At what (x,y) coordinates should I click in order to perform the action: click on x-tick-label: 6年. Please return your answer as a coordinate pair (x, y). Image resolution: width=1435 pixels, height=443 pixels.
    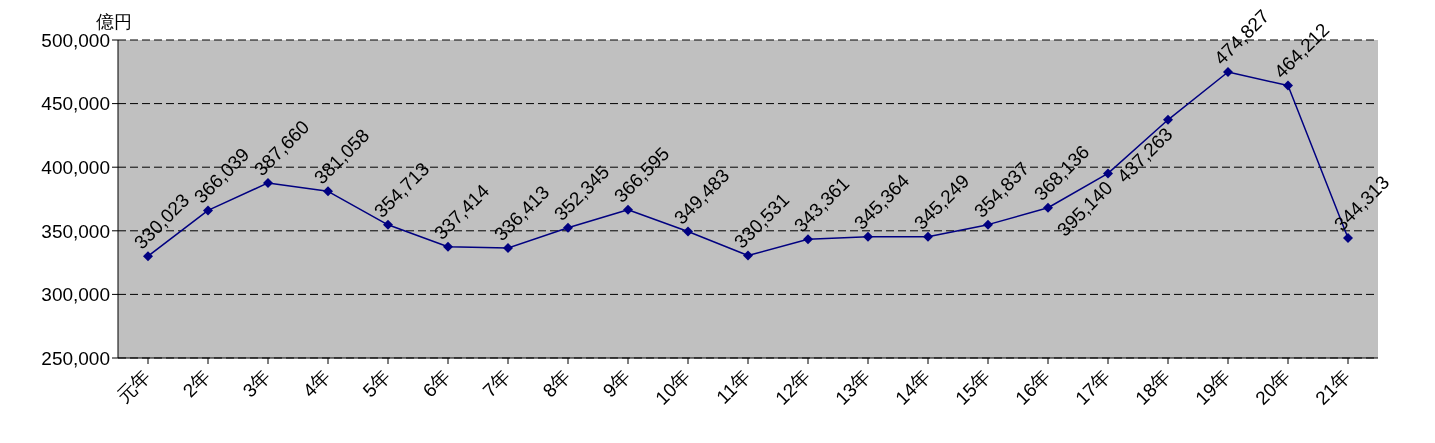
    Looking at the image, I should click on (436, 383).